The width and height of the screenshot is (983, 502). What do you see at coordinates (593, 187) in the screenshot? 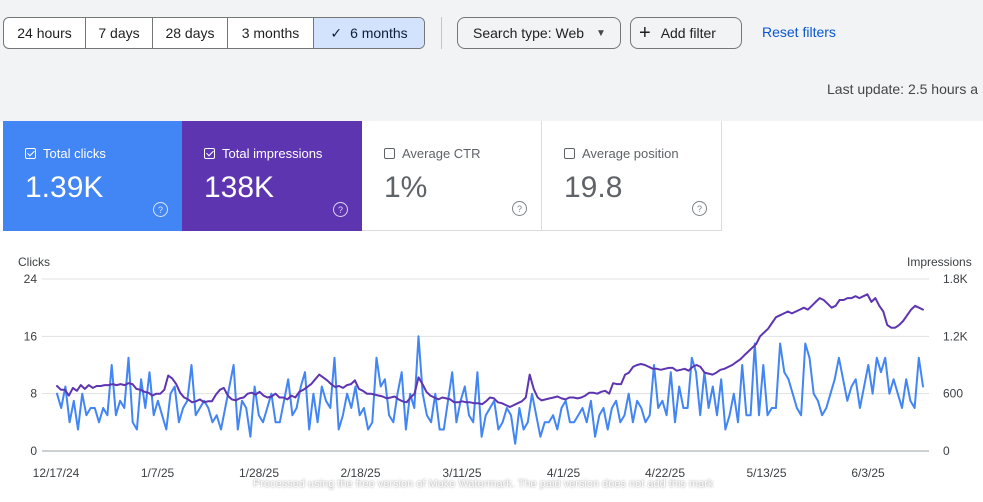
I see `metric-value: 19.8` at bounding box center [593, 187].